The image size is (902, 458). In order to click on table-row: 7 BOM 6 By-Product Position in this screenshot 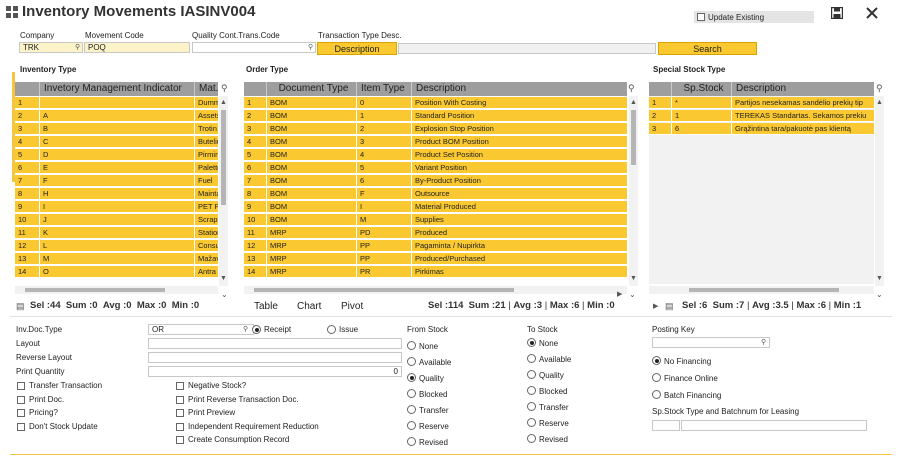, I will do `click(435, 181)`.